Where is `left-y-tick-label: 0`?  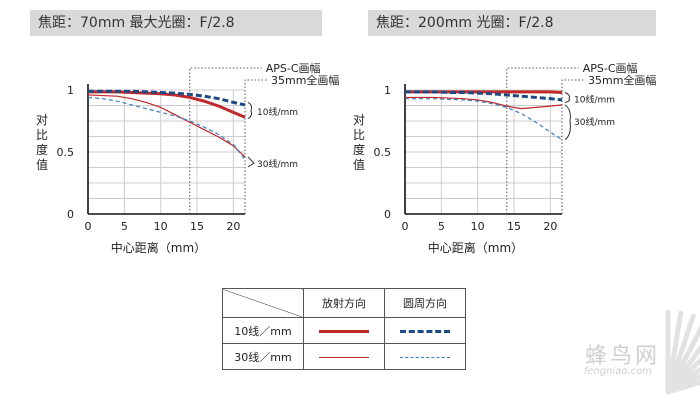 left-y-tick-label: 0 is located at coordinates (70, 214).